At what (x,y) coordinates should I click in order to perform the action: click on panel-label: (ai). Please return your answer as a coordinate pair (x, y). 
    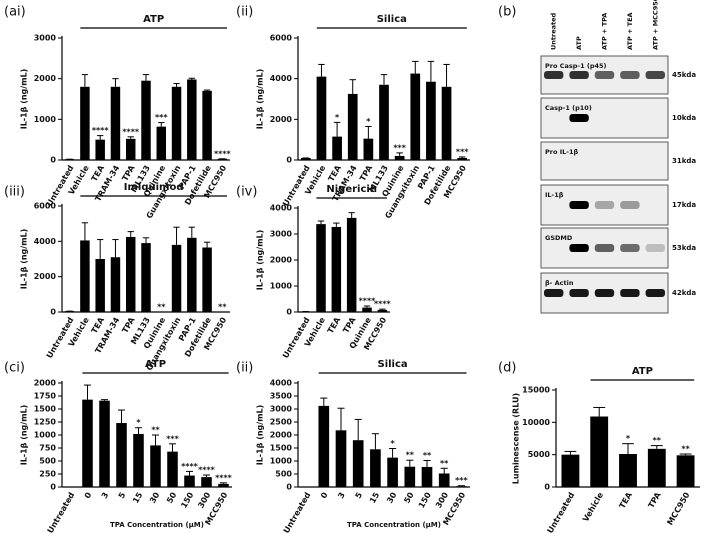
    Looking at the image, I should click on (15, 12).